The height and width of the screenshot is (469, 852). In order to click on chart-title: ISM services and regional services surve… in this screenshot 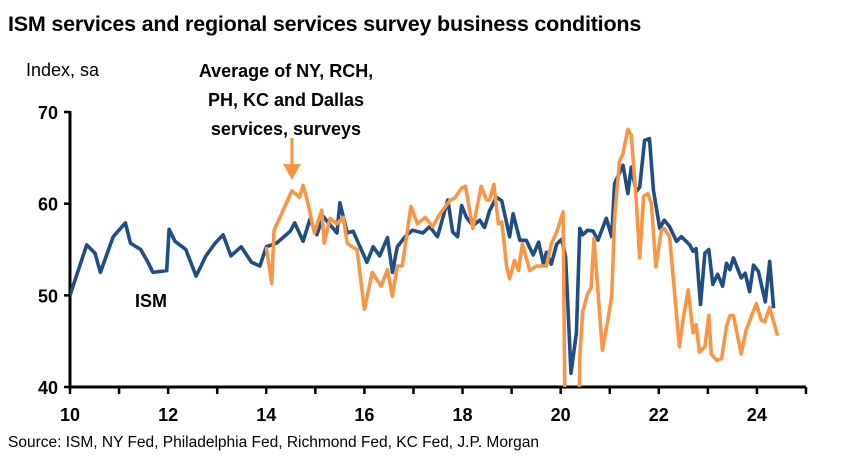, I will do `click(325, 24)`.